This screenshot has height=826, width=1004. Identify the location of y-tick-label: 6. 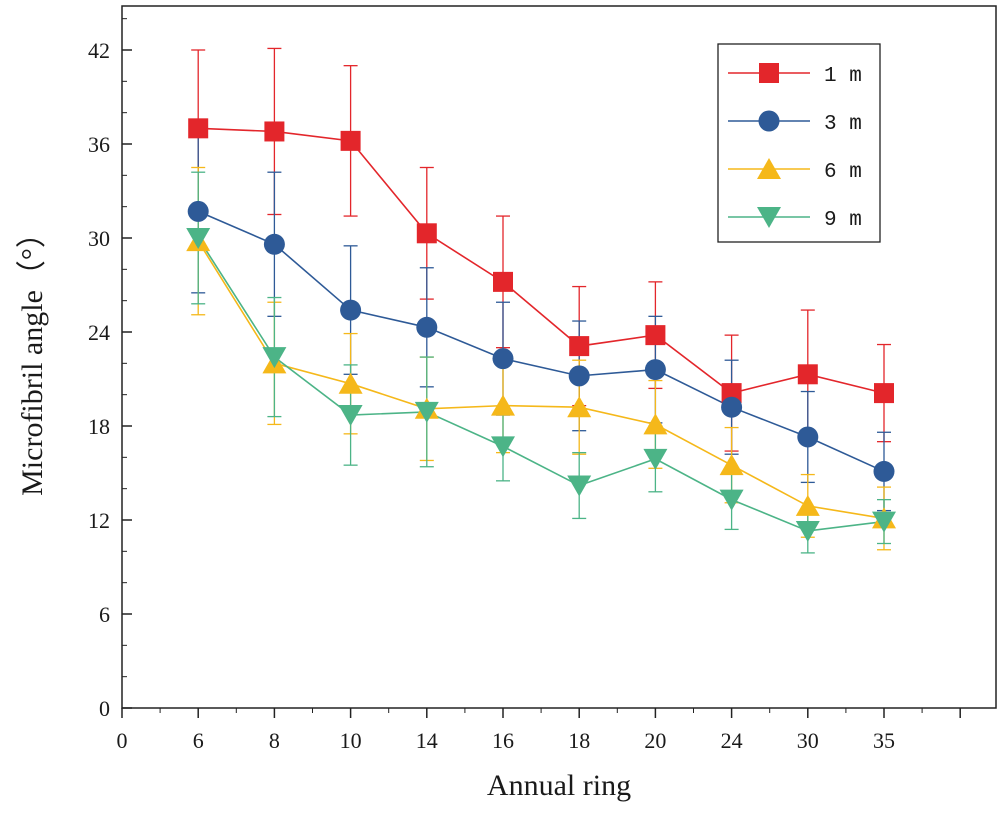
(104, 614).